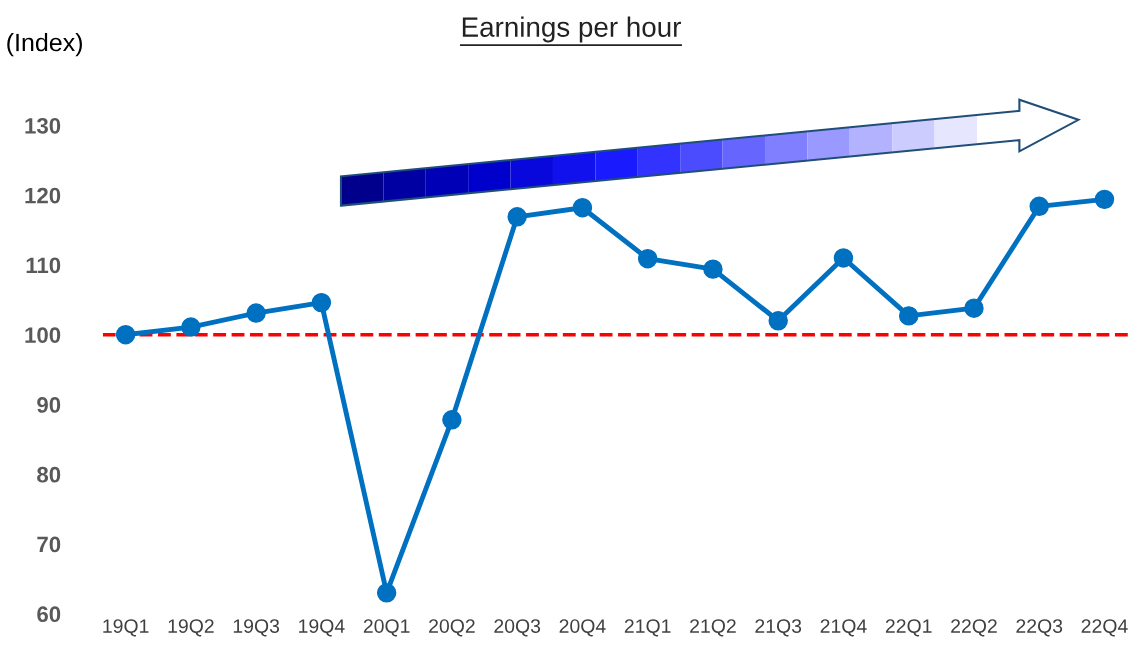 This screenshot has height=660, width=1142. I want to click on chart-title: Earnings per hour, so click(571, 29).